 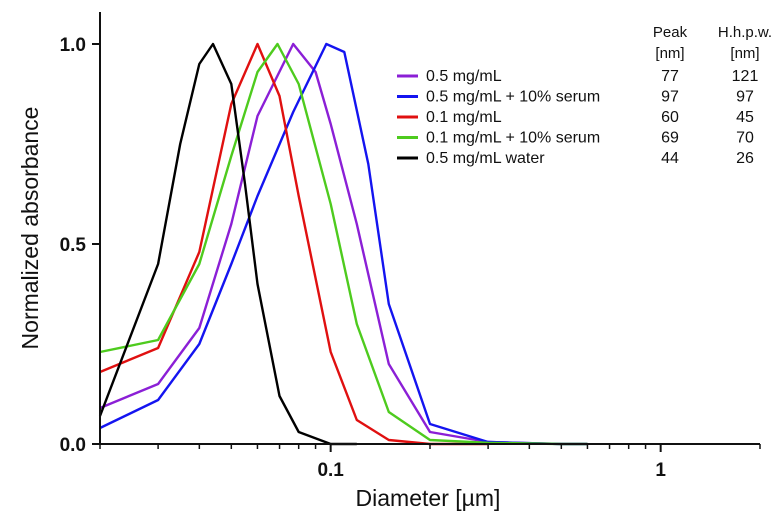 What do you see at coordinates (745, 158) in the screenshot?
I see `legend-hhpw-5: 26` at bounding box center [745, 158].